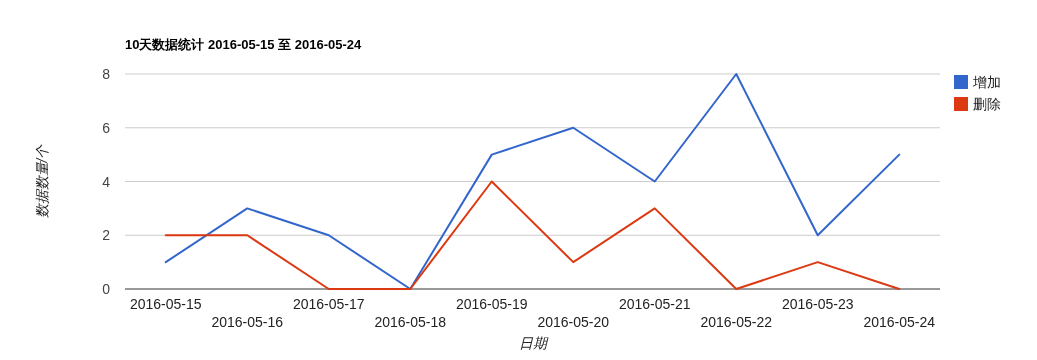  I want to click on x-tick-label: 2016-05-23, so click(817, 304).